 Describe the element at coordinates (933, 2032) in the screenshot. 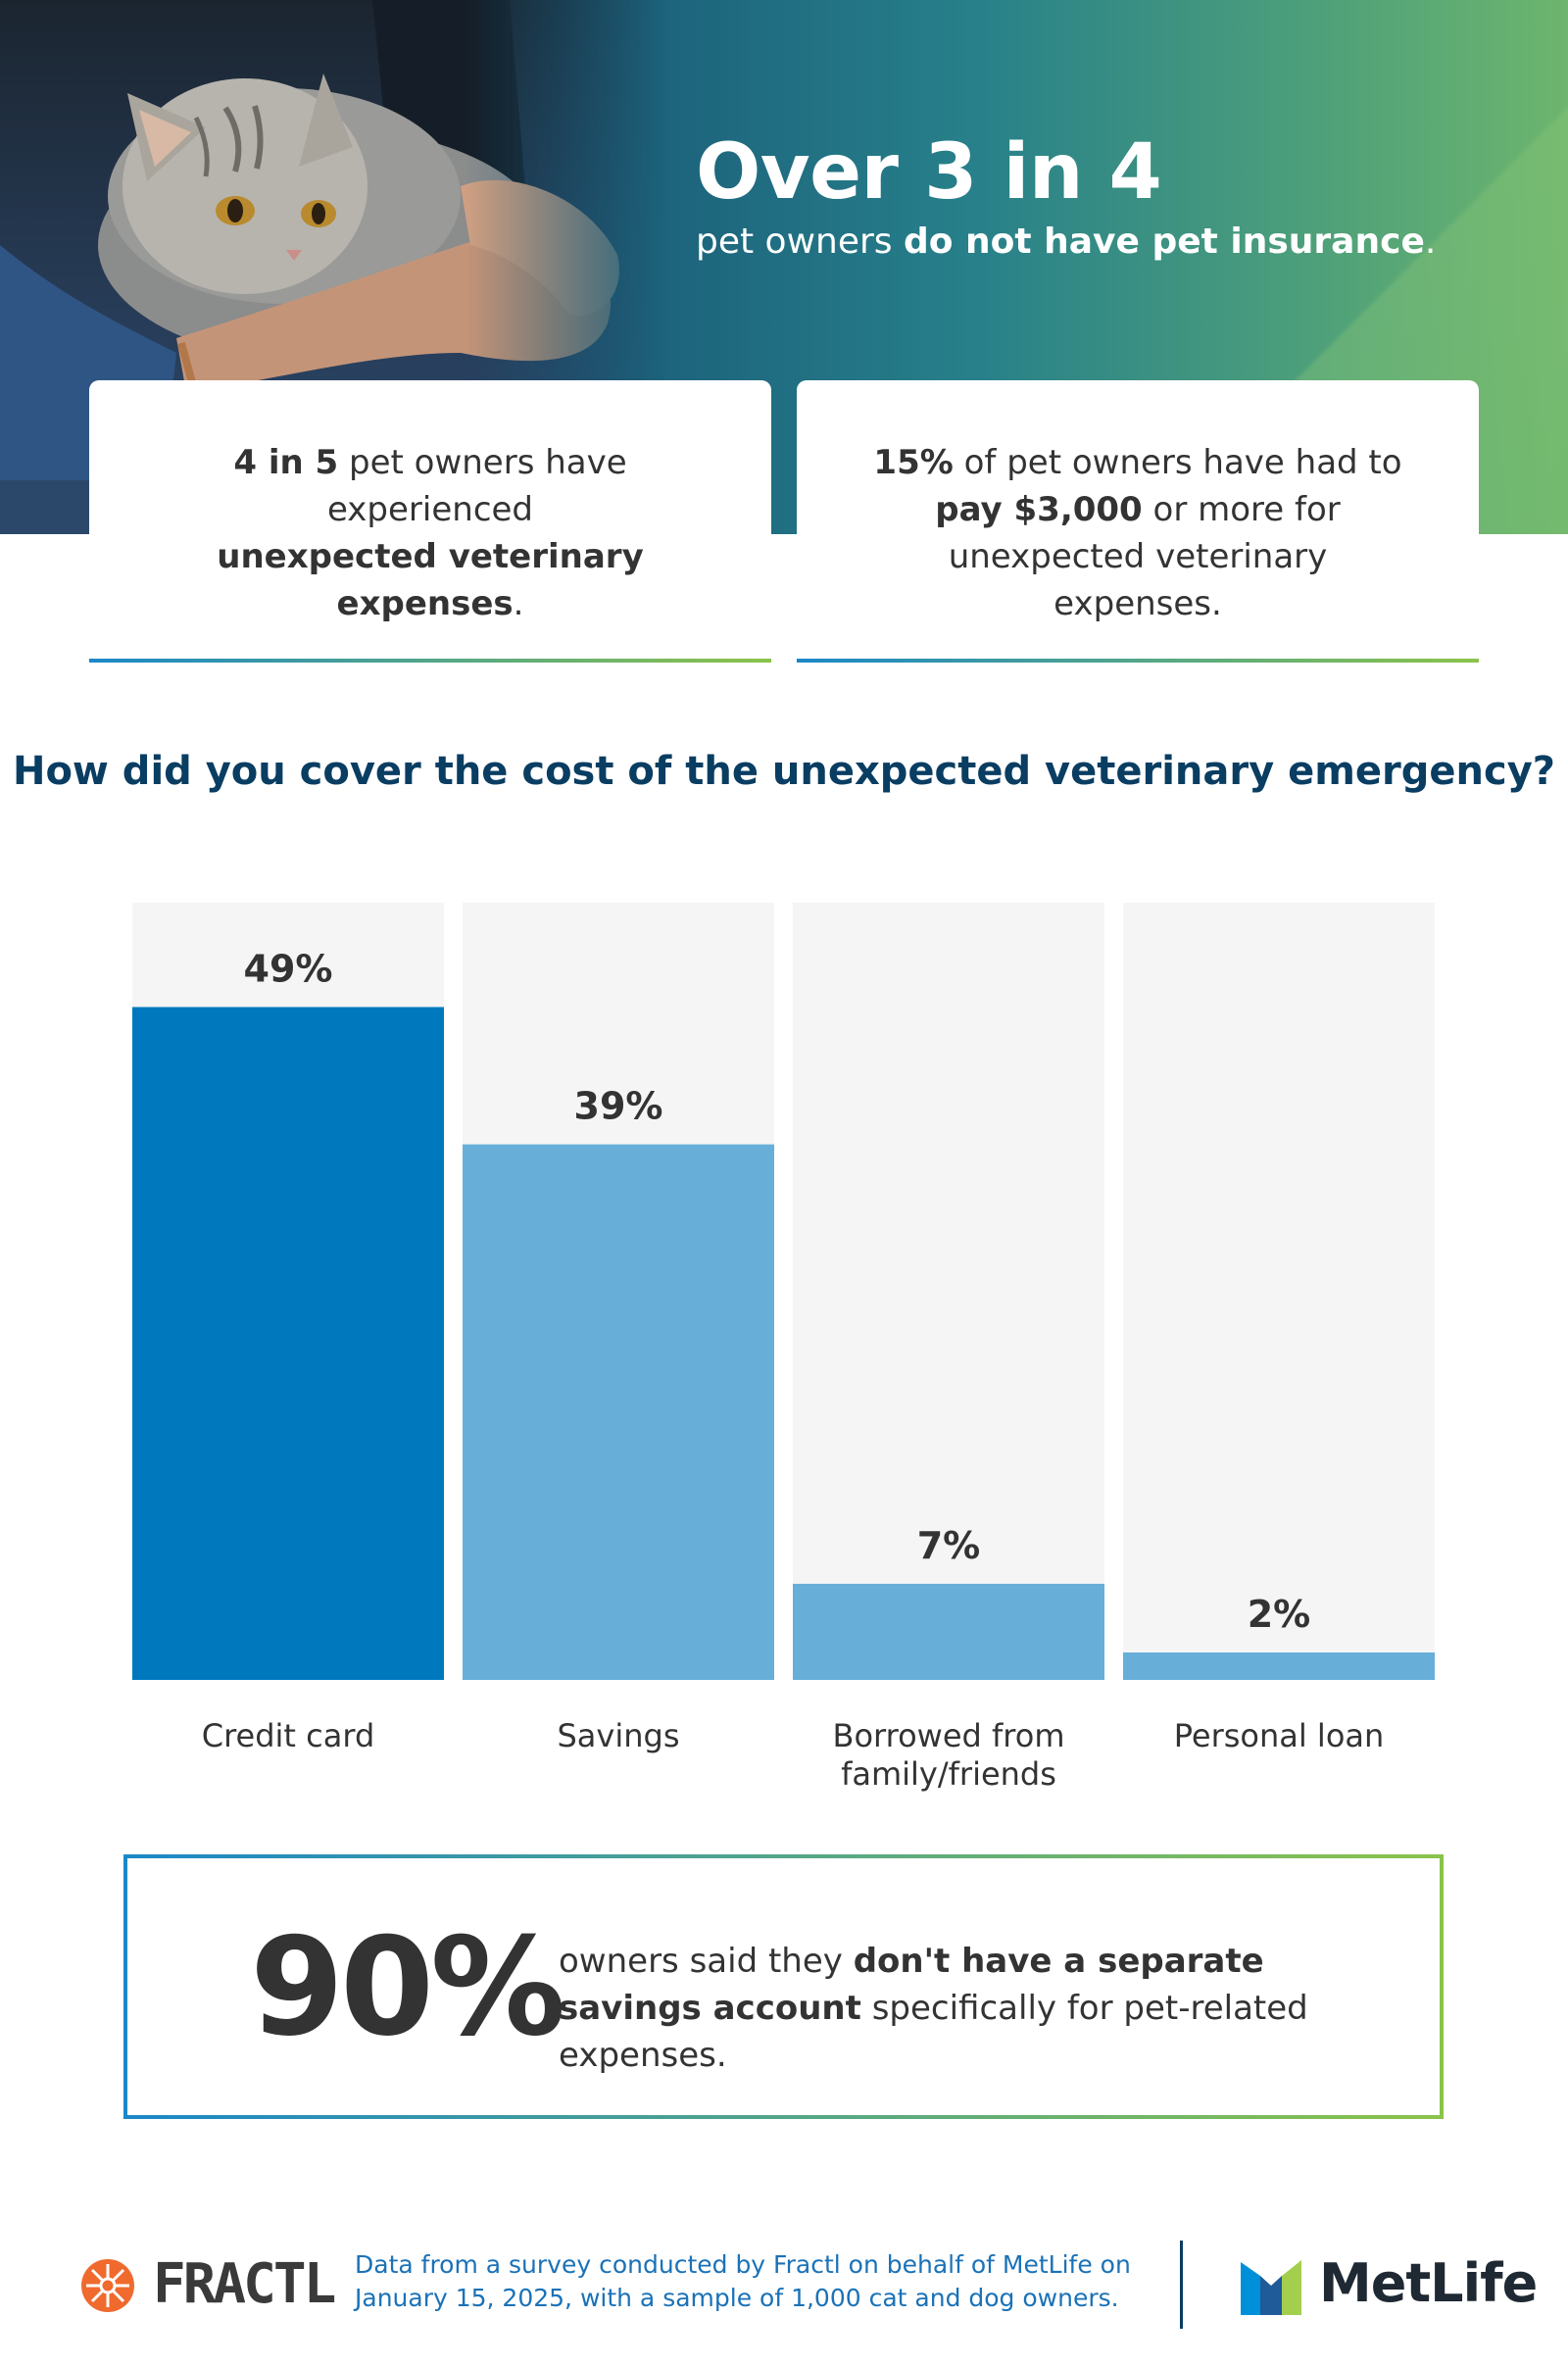

I see `callout-text-suffix: specifically for pet-related expenses.` at that location.